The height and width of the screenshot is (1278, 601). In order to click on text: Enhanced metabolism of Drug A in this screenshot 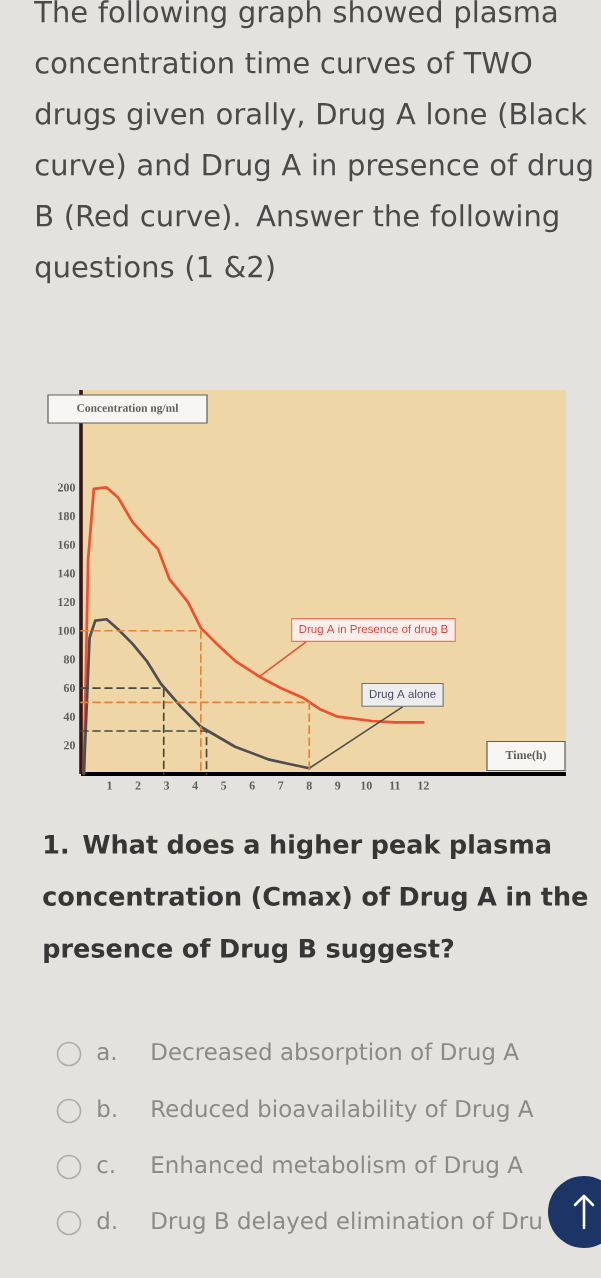, I will do `click(337, 1166)`.